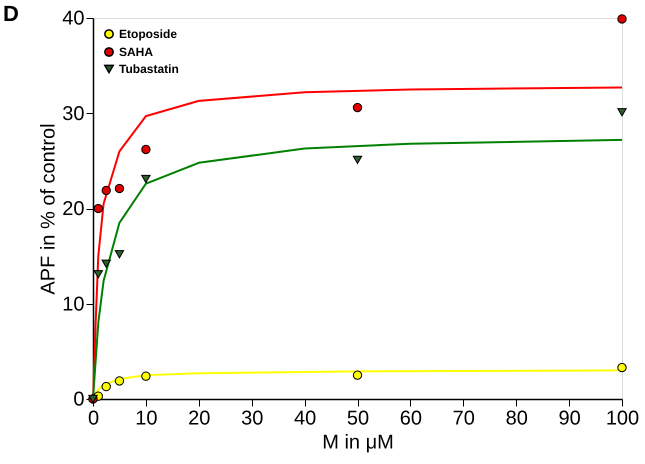  What do you see at coordinates (148, 34) in the screenshot?
I see `legend-label: Etoposide` at bounding box center [148, 34].